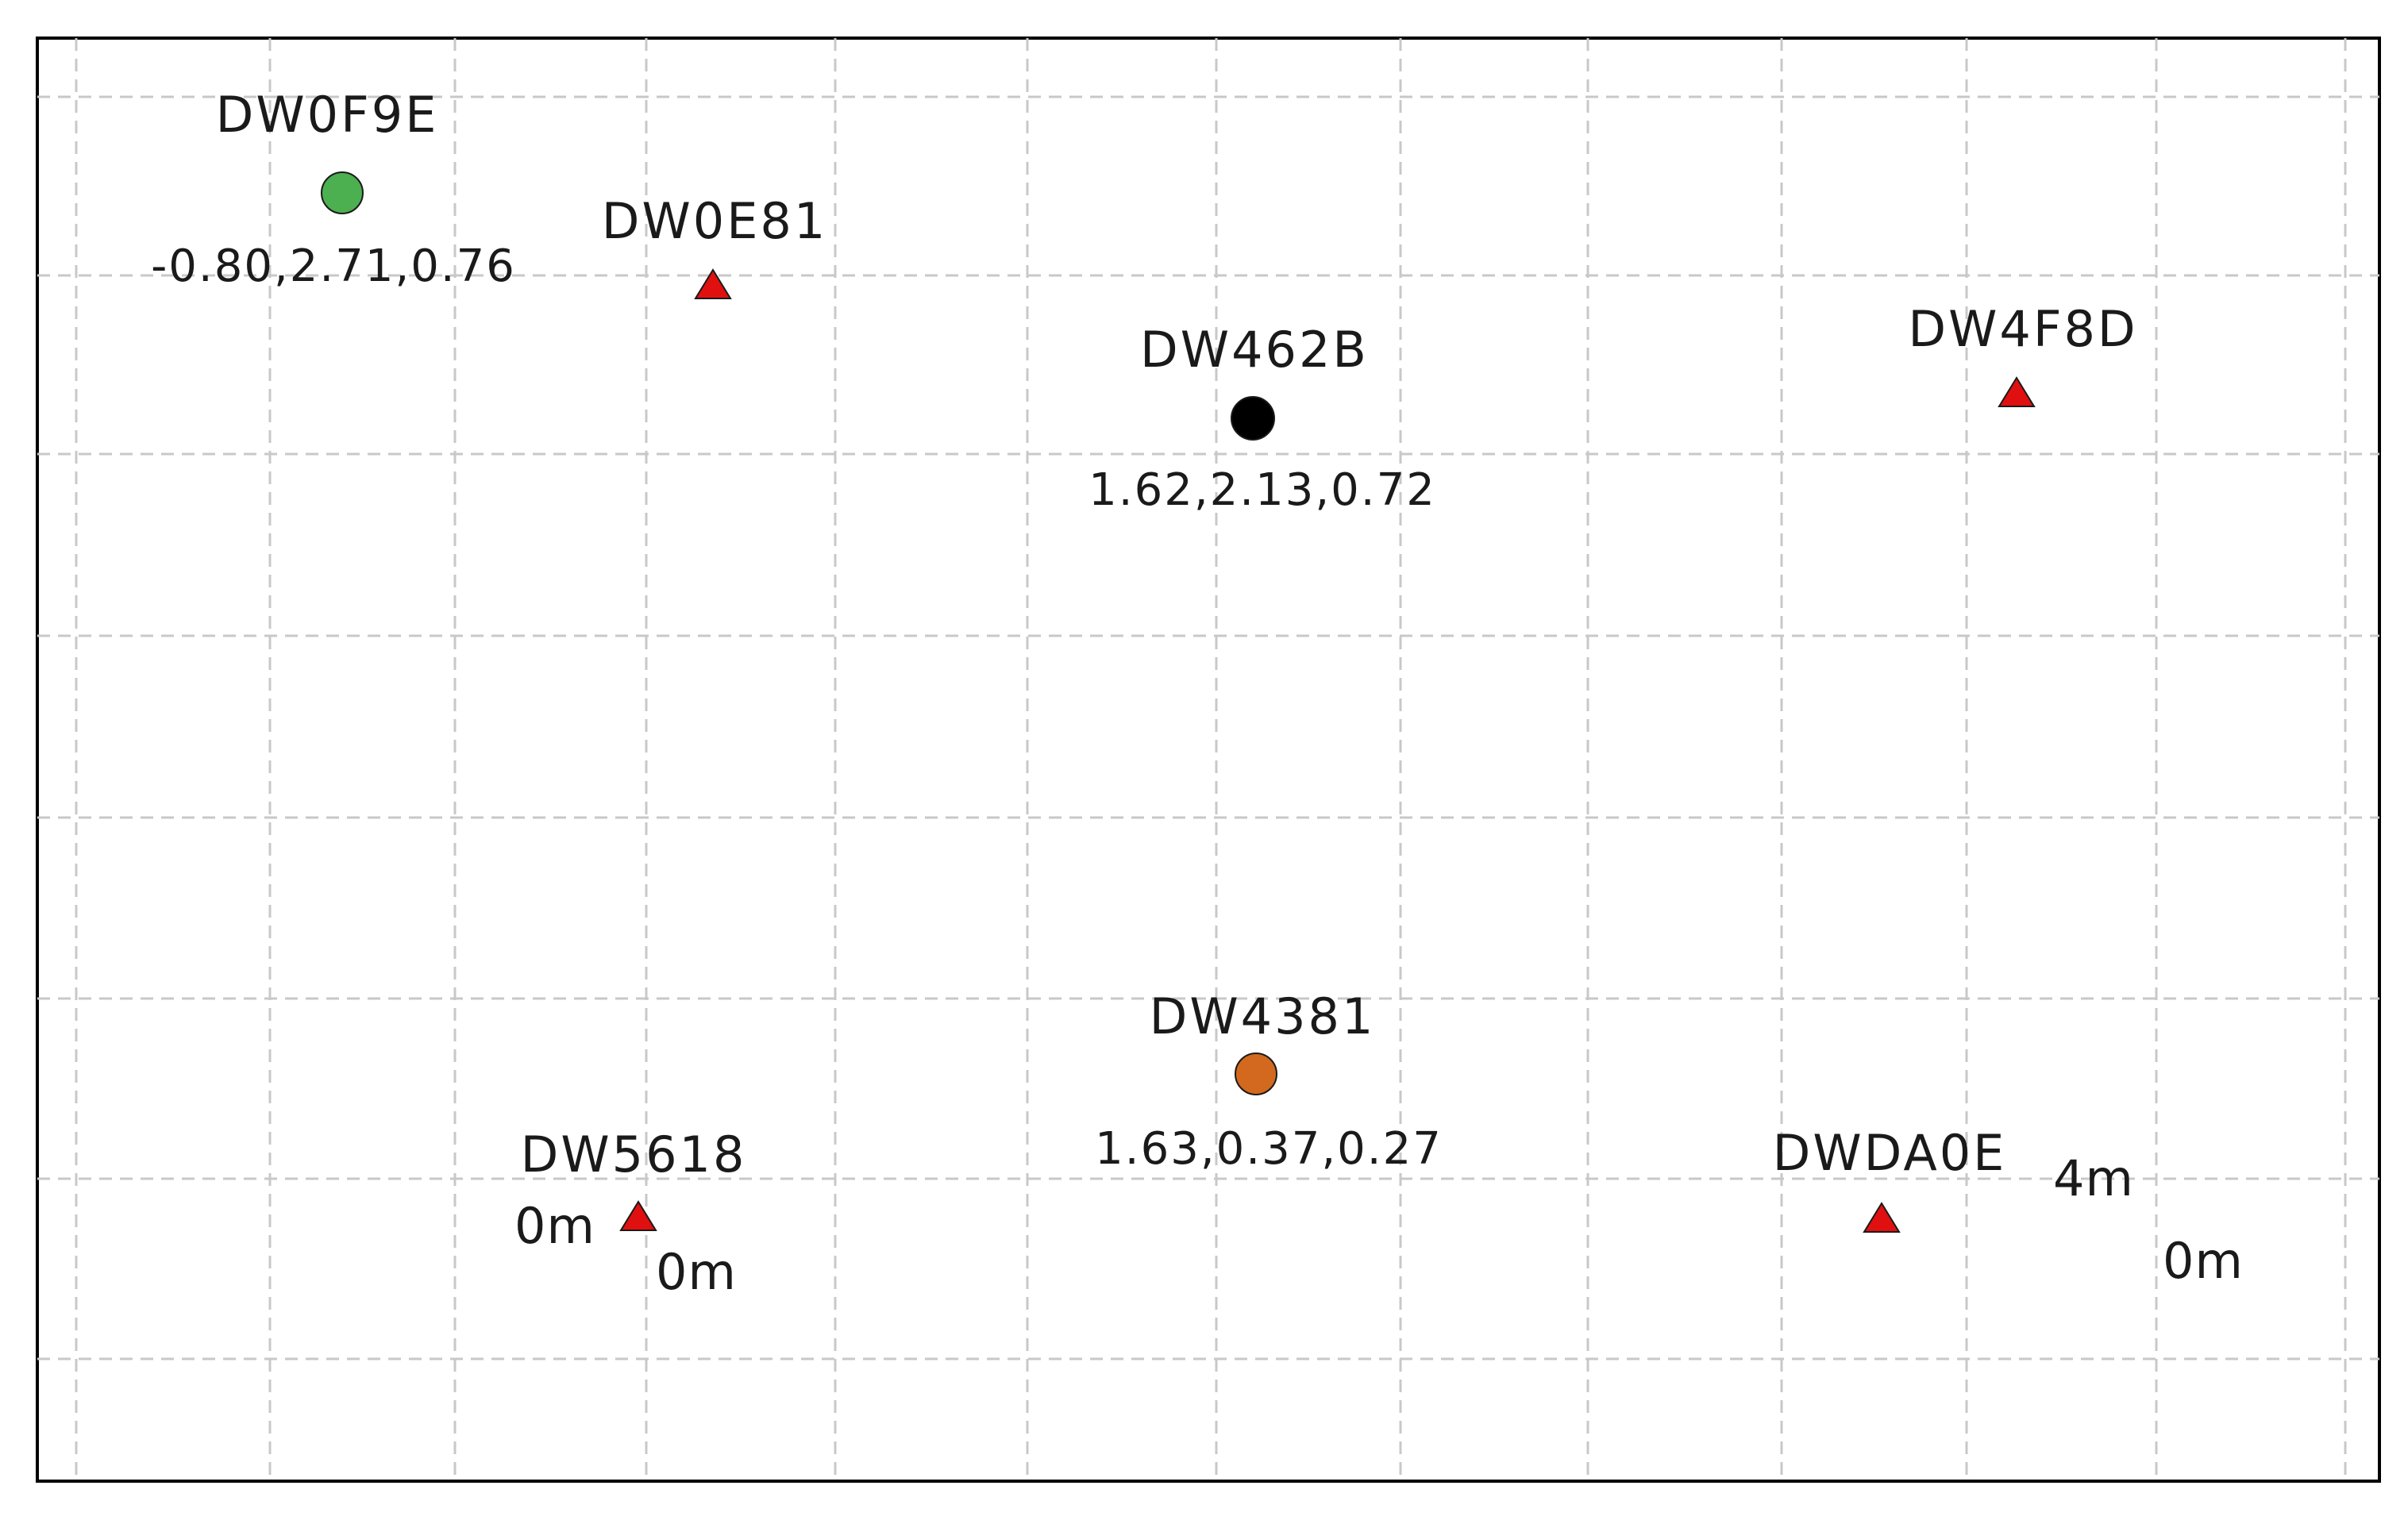  I want to click on tag-dw462b: DW462B 1.62,2.13,0.72, so click(1262, 418).